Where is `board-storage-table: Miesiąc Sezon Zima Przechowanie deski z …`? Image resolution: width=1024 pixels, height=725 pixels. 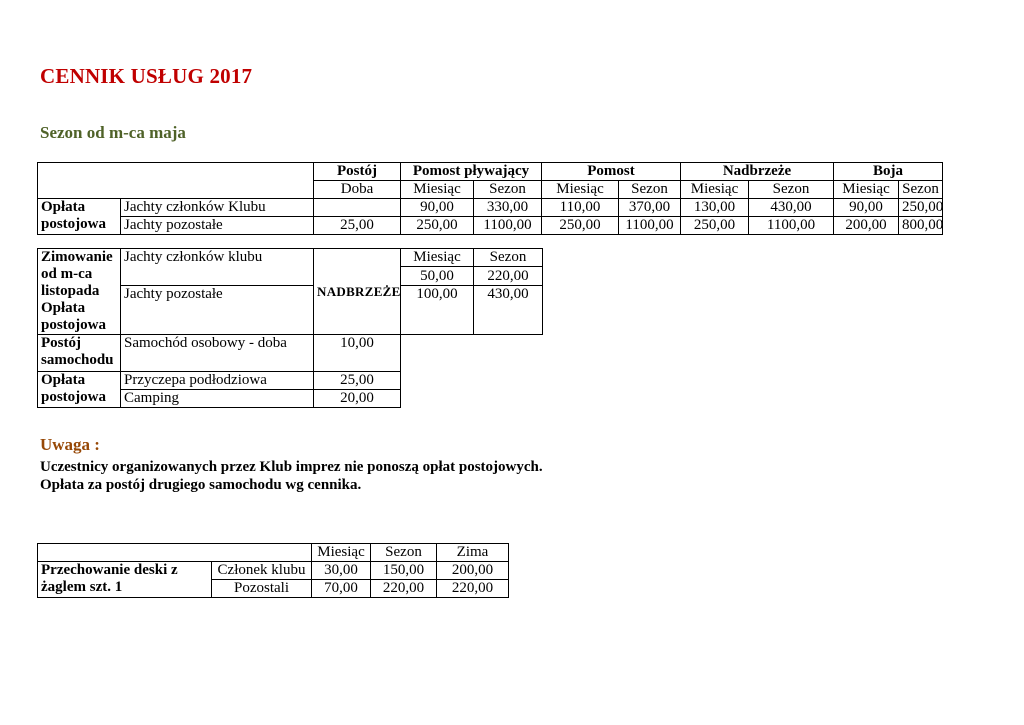 board-storage-table: Miesiąc Sezon Zima Przechowanie deski z … is located at coordinates (273, 570).